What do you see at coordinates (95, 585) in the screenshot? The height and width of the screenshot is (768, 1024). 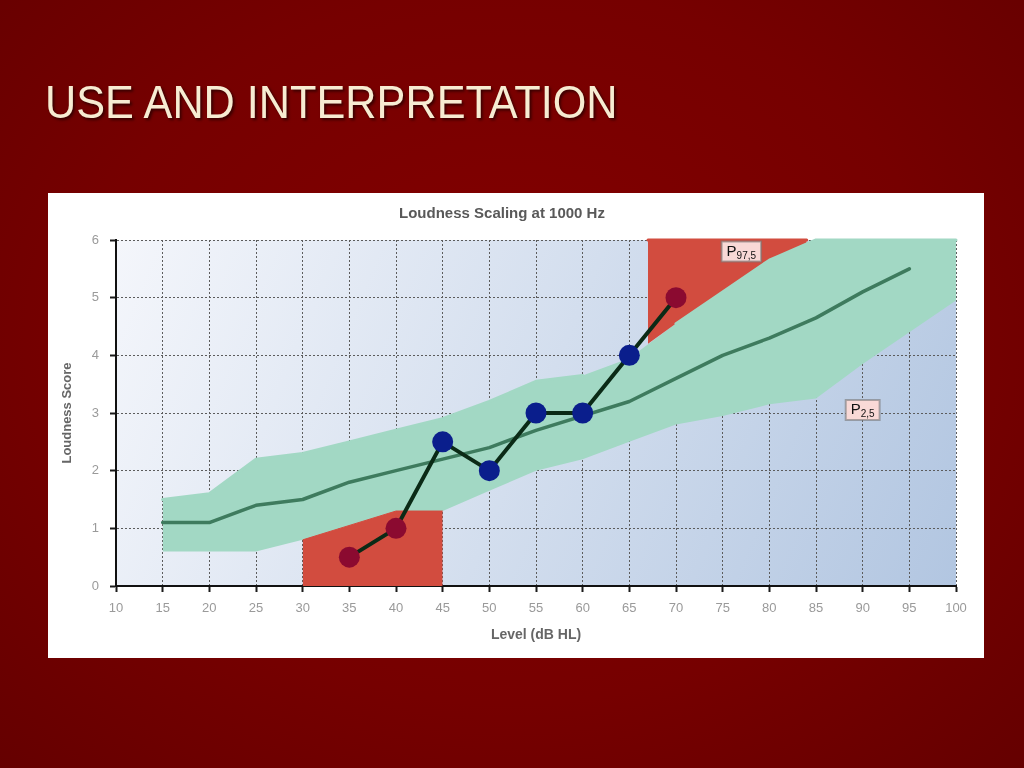 I see `y-tick-label: 0` at bounding box center [95, 585].